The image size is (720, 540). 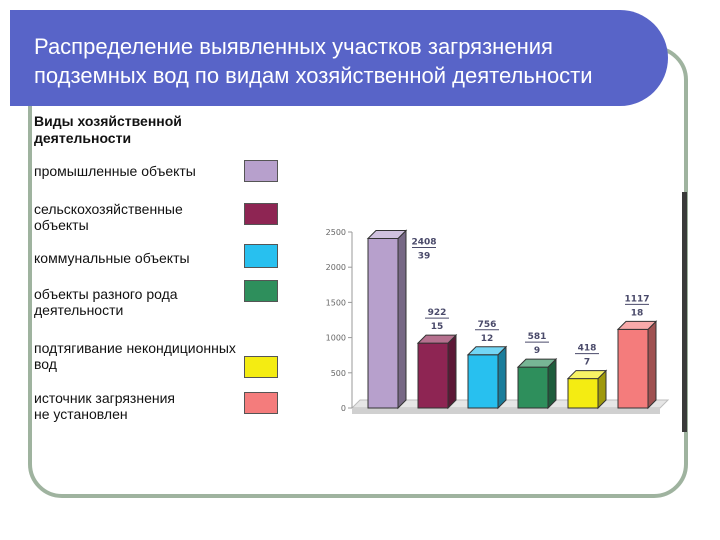 What do you see at coordinates (537, 351) in the screenshot?
I see `bar-percent-label: 9` at bounding box center [537, 351].